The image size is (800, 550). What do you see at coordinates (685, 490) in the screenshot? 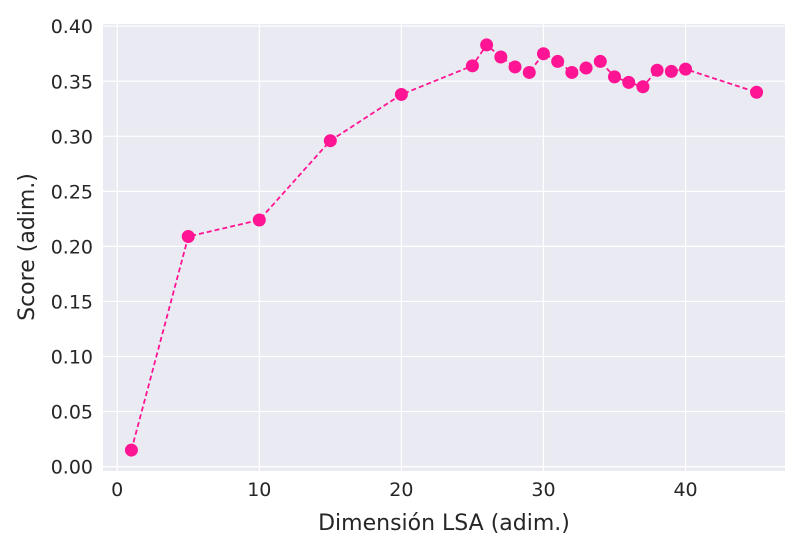
I see `x-tick-label: 40` at bounding box center [685, 490].